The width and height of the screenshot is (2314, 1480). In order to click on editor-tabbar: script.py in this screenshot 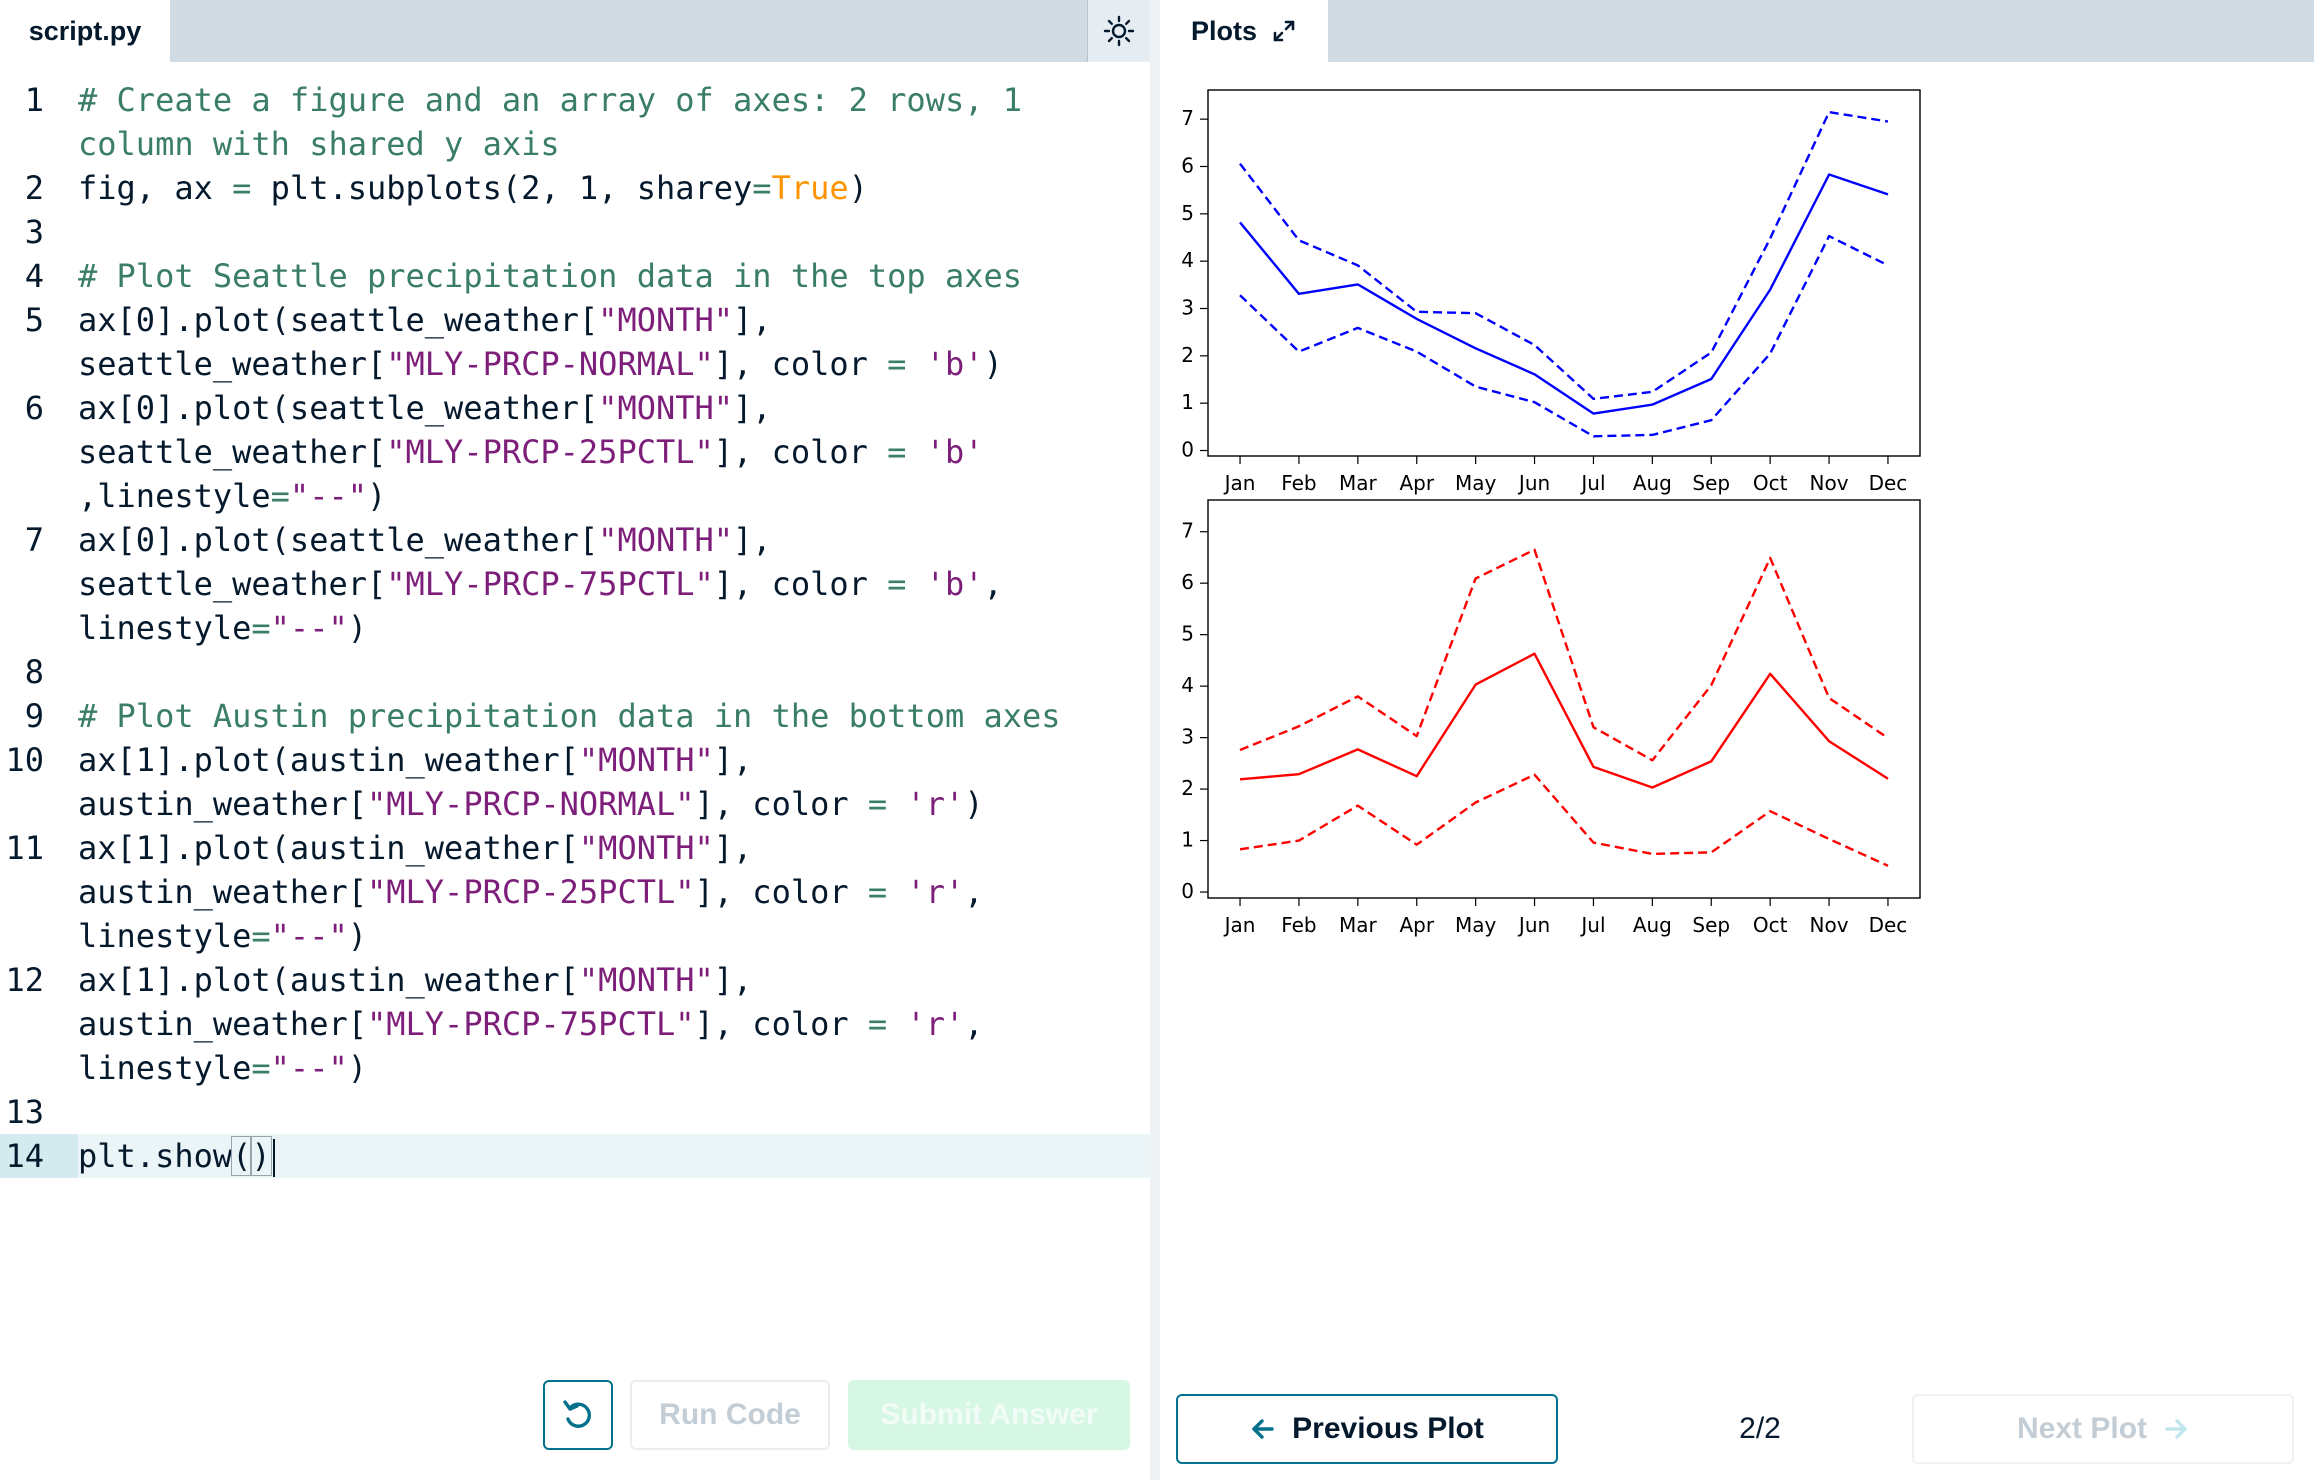, I will do `click(575, 31)`.